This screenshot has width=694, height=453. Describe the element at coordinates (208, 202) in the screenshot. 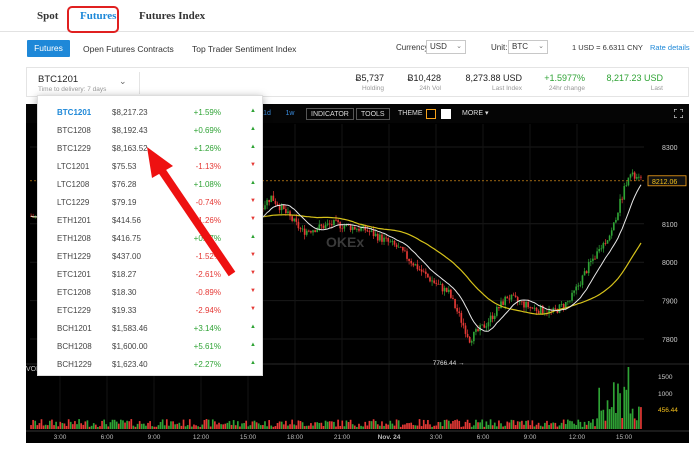

I see `contract-change: -0.74%` at that location.